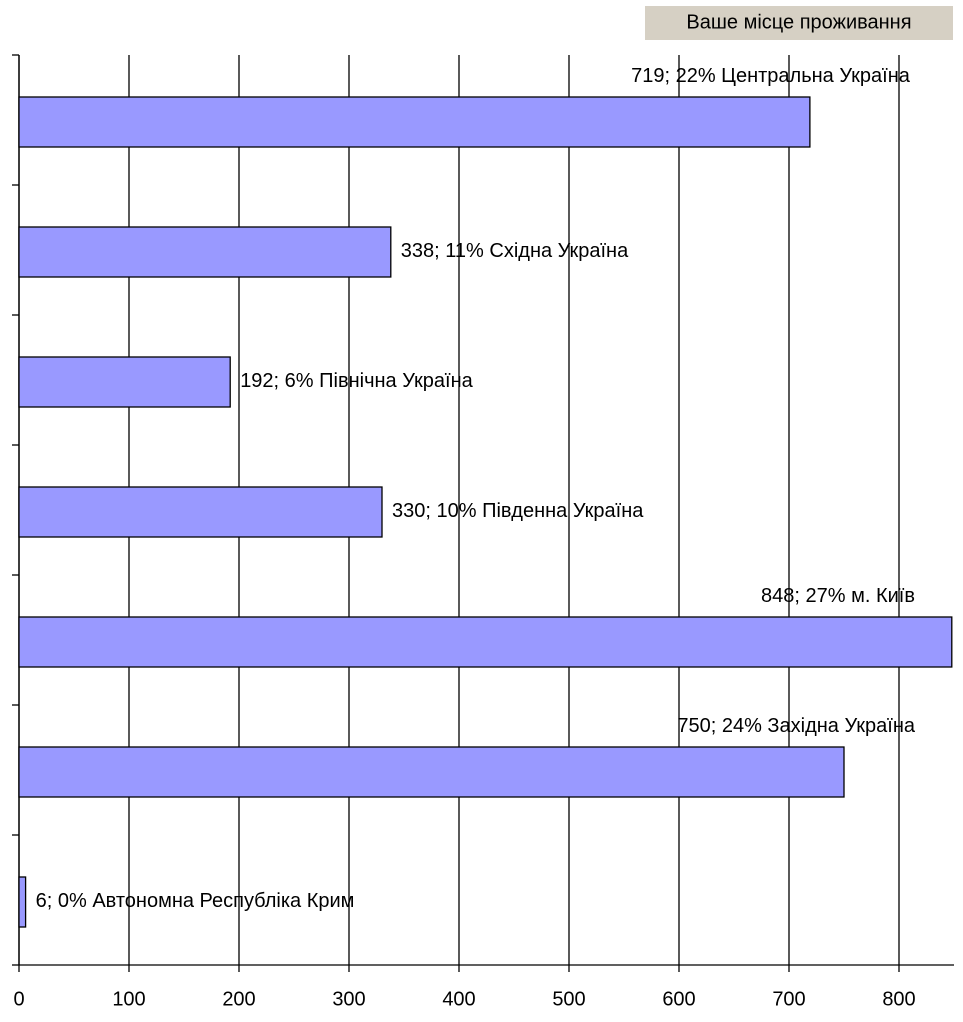  Describe the element at coordinates (277, 381) in the screenshot. I see `data-label-value: 192; 6%` at that location.